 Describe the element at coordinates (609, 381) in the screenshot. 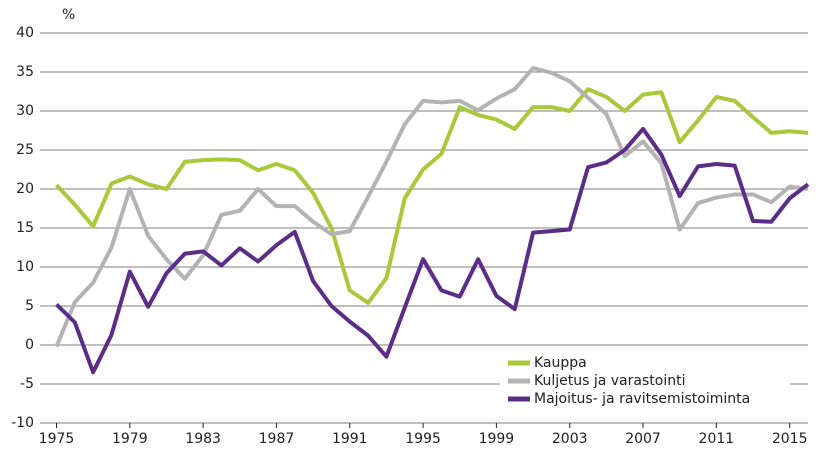

I see `legend-label: Kuljetus ja varastointi` at that location.